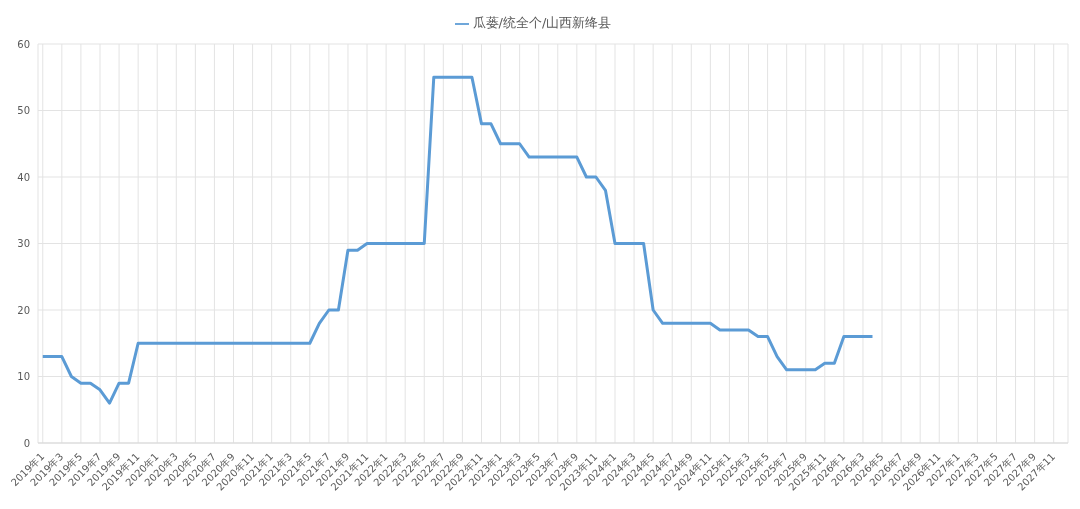 The image size is (1080, 509). What do you see at coordinates (23, 44) in the screenshot?
I see `y-tick-label: 60` at bounding box center [23, 44].